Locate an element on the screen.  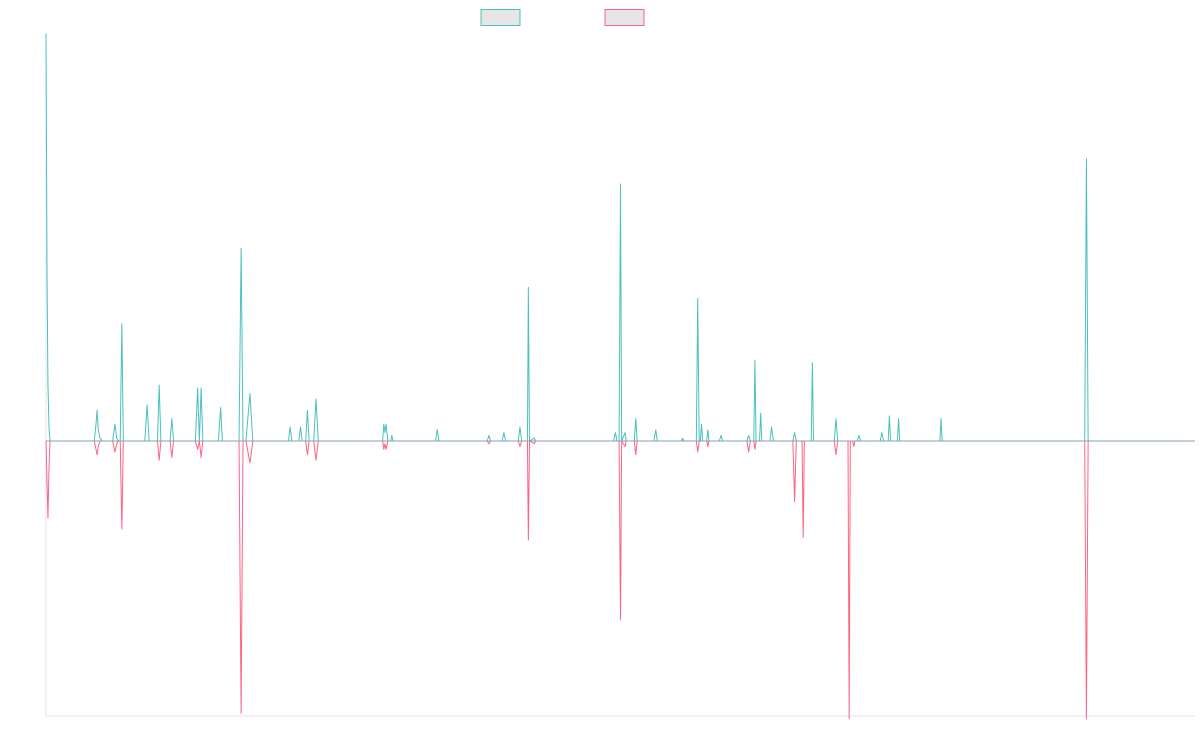
legend is located at coordinates (562, 17).